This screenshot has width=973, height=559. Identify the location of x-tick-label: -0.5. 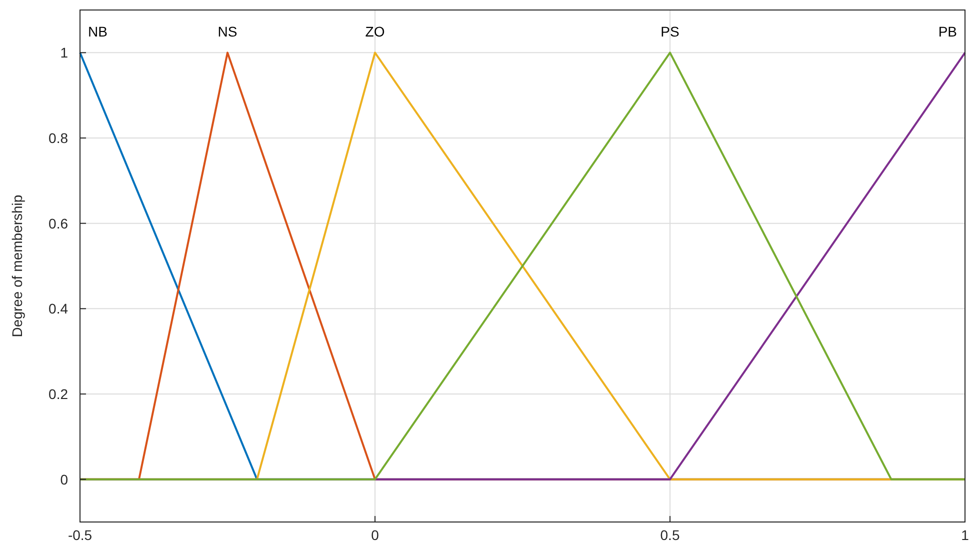
(80, 535).